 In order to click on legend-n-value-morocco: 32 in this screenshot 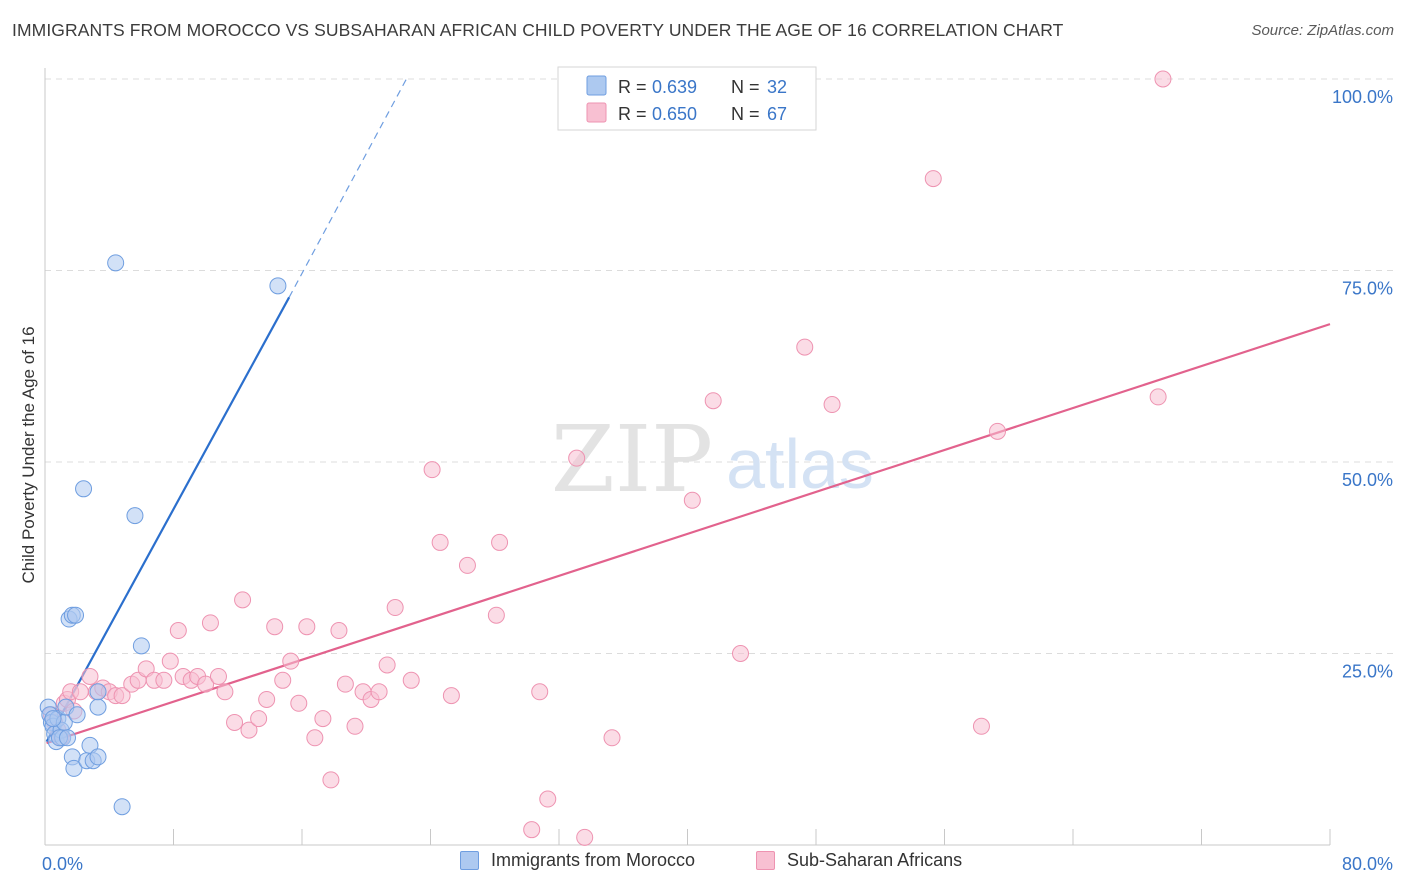, I will do `click(777, 87)`.